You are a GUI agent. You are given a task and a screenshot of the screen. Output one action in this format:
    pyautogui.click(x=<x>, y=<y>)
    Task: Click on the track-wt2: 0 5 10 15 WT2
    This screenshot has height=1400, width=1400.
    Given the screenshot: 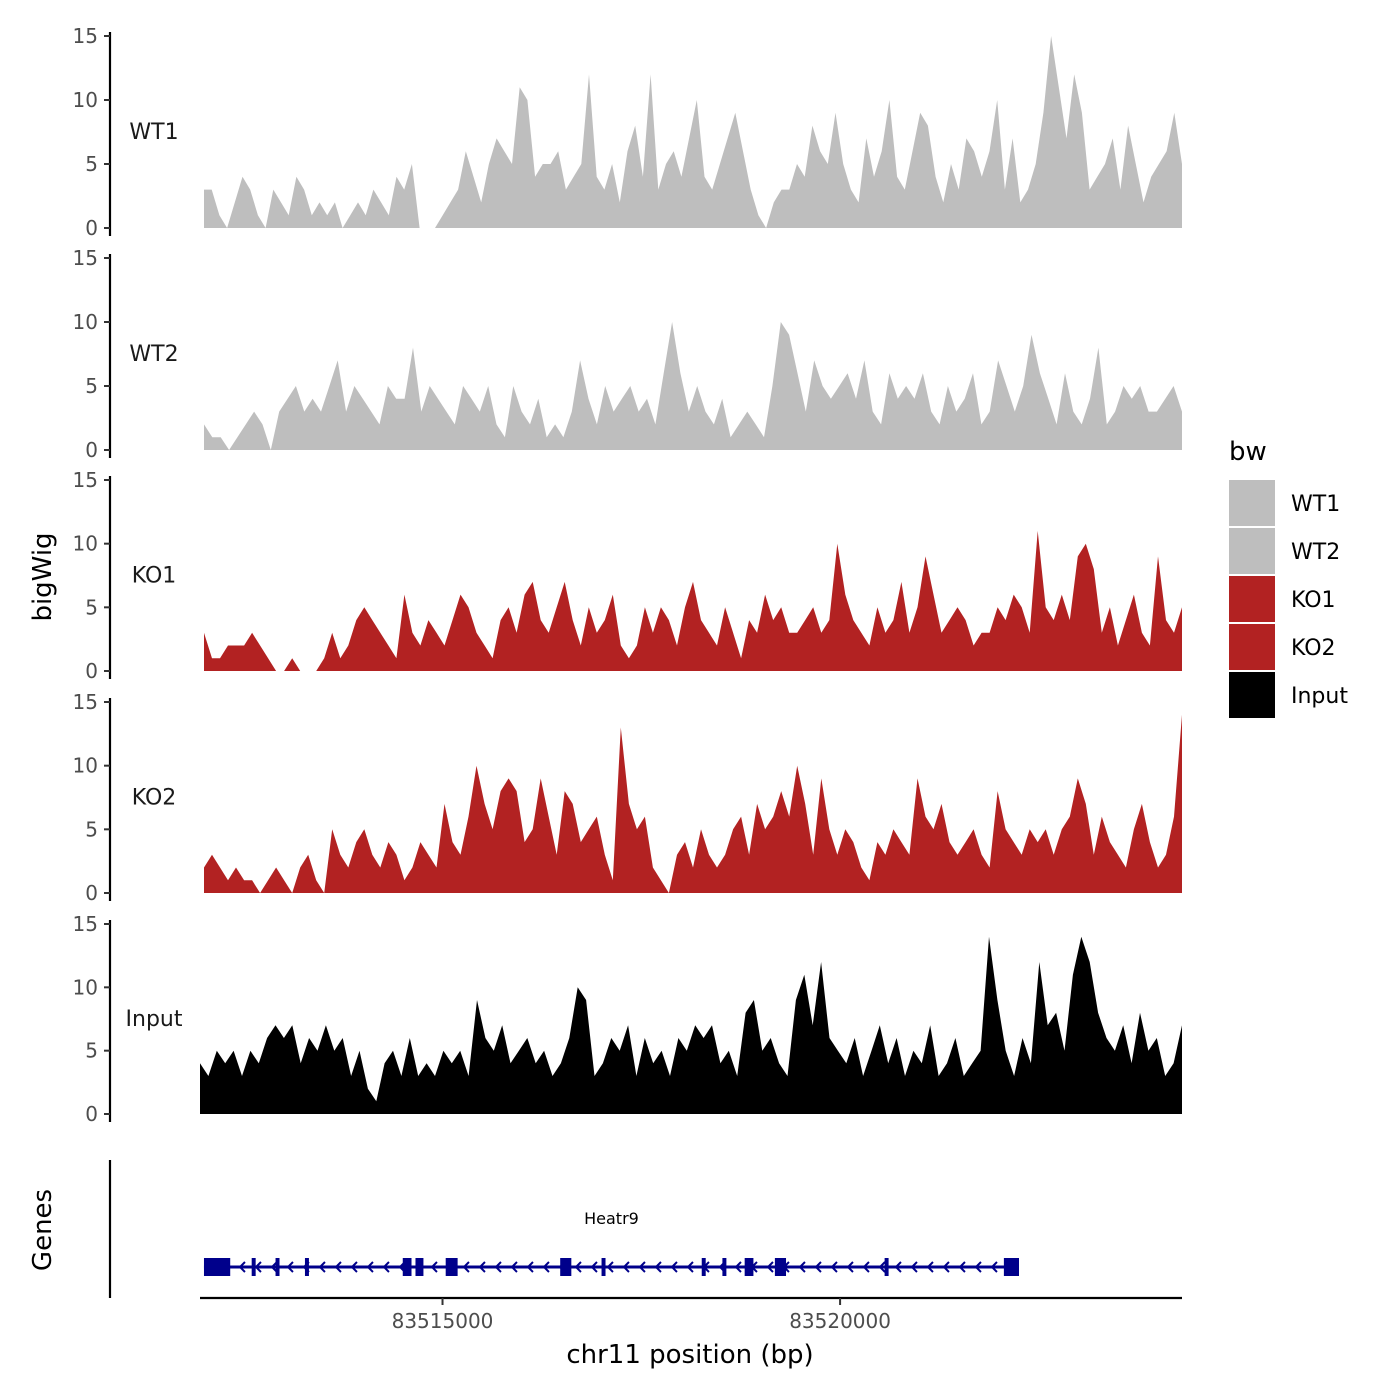 What is the action you would take?
    pyautogui.click(x=627, y=354)
    